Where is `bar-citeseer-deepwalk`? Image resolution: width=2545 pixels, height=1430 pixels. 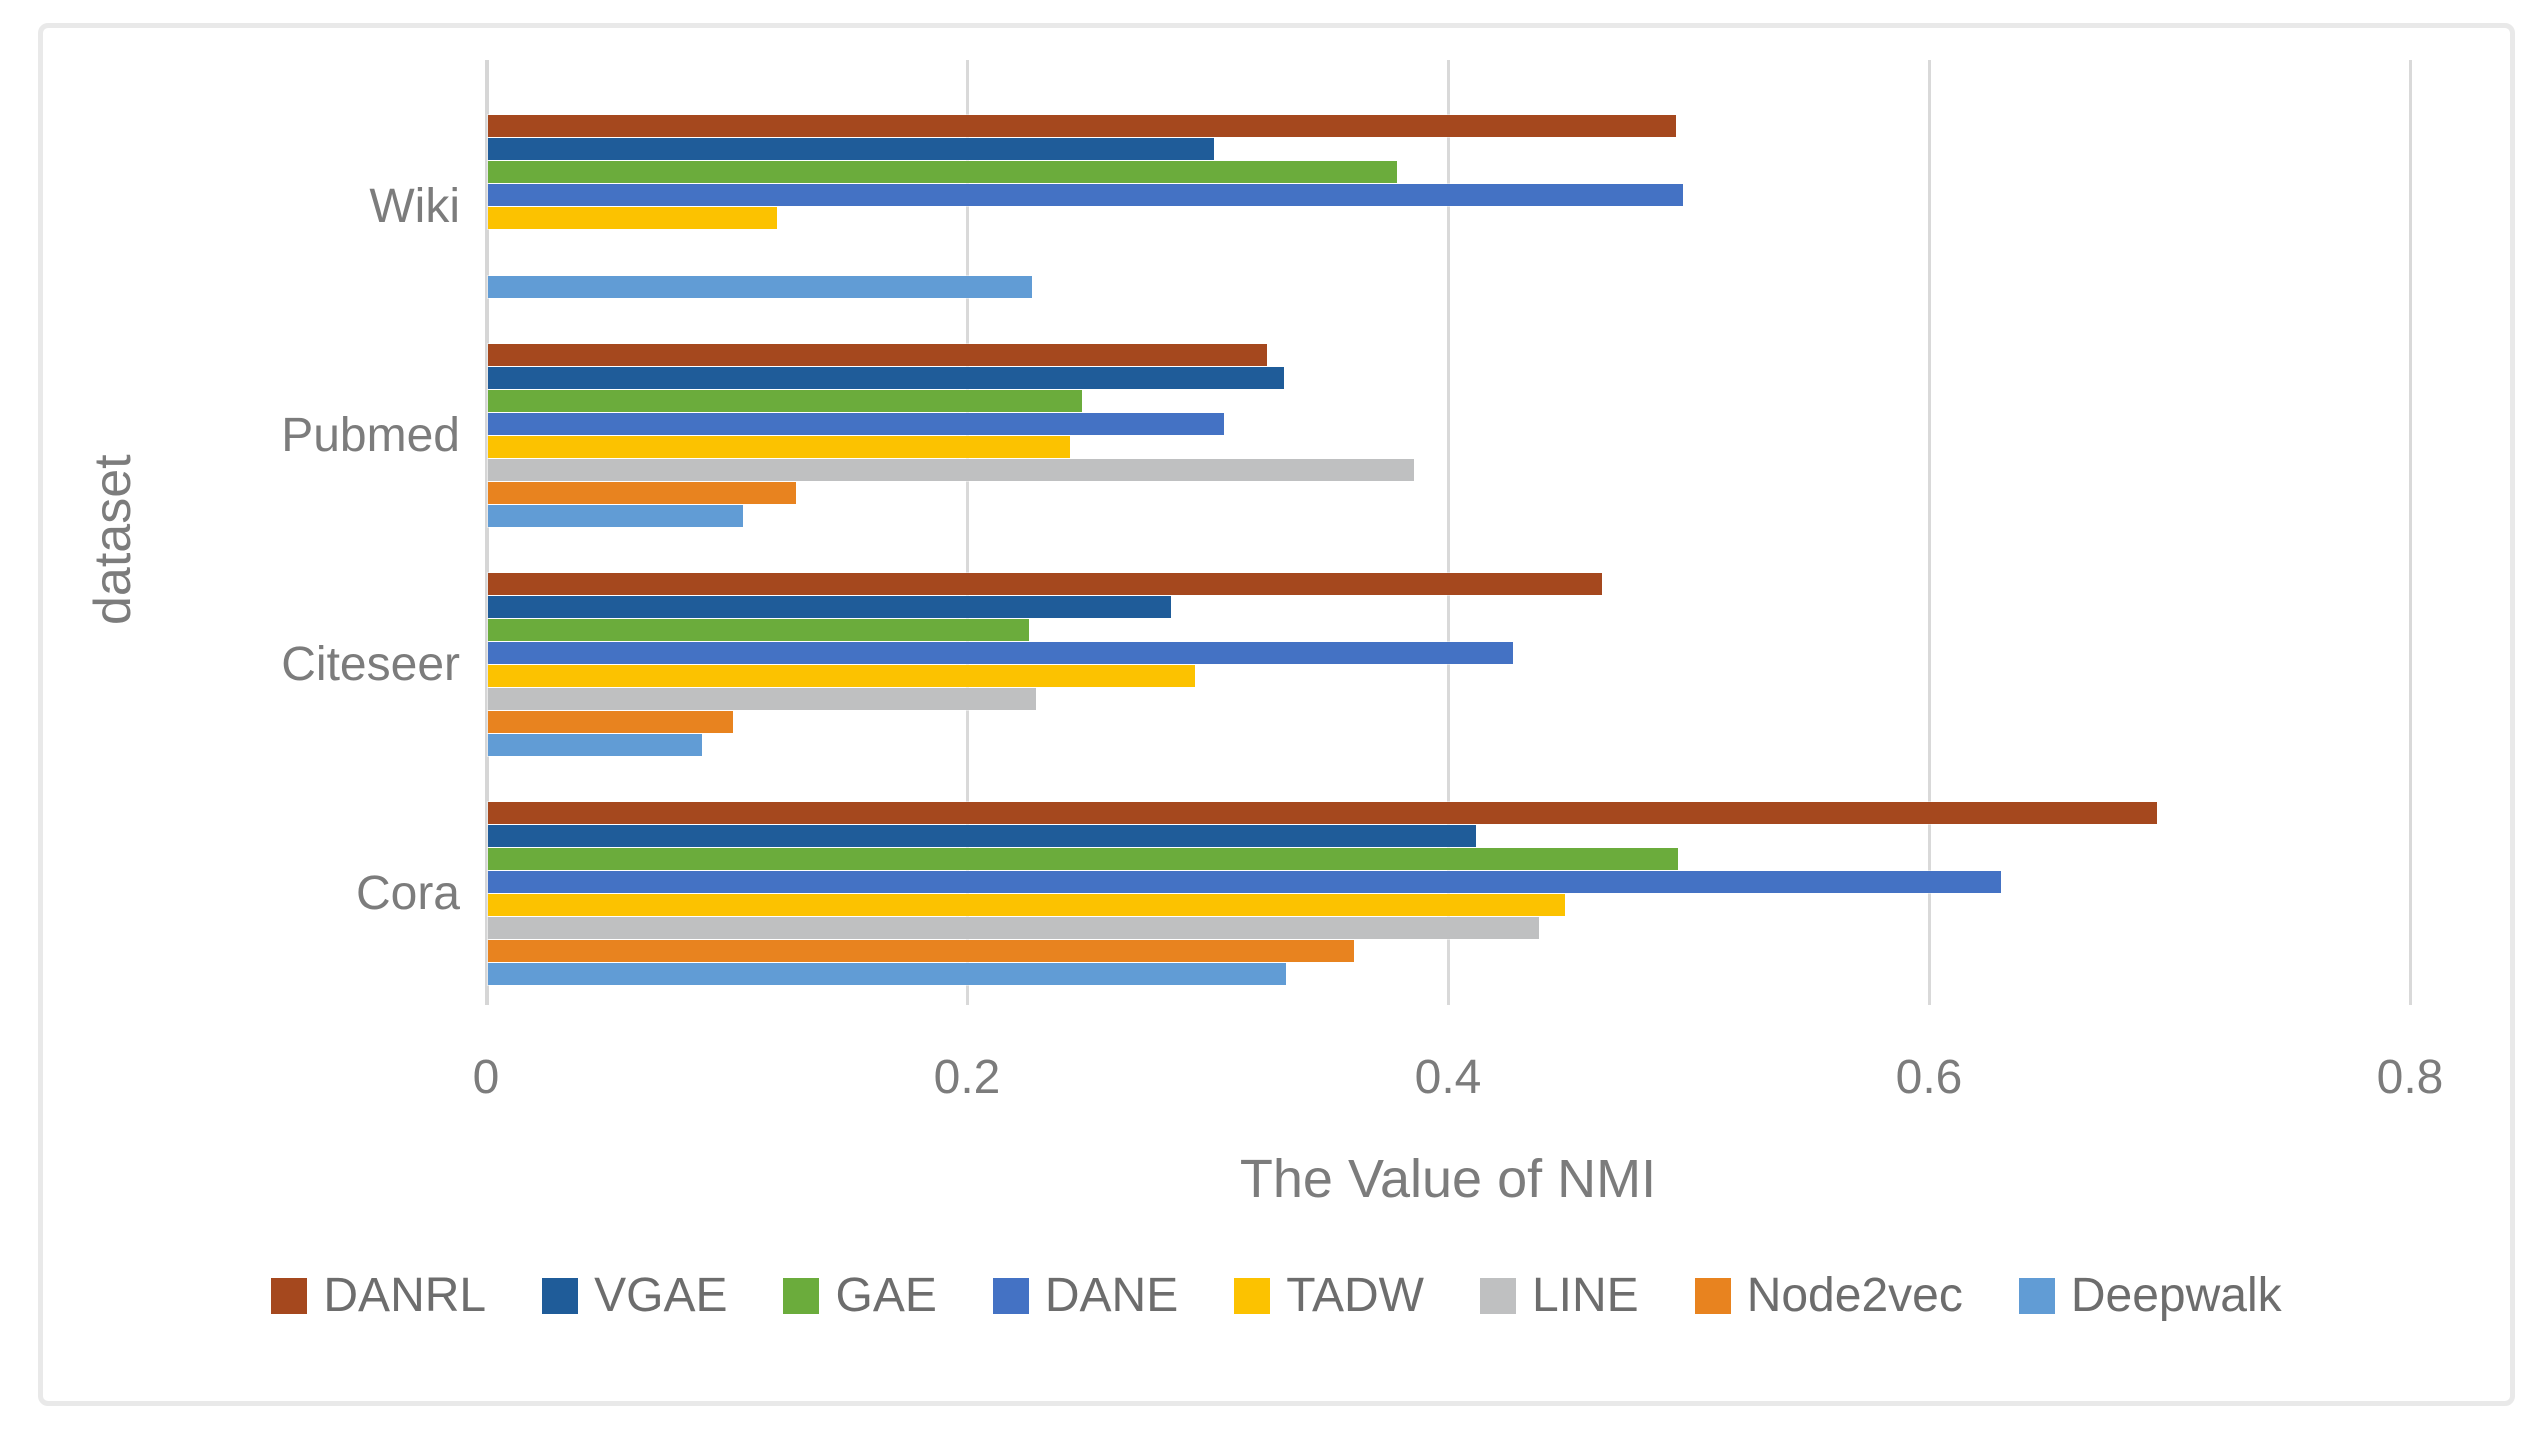
bar-citeseer-deepwalk is located at coordinates (595, 745).